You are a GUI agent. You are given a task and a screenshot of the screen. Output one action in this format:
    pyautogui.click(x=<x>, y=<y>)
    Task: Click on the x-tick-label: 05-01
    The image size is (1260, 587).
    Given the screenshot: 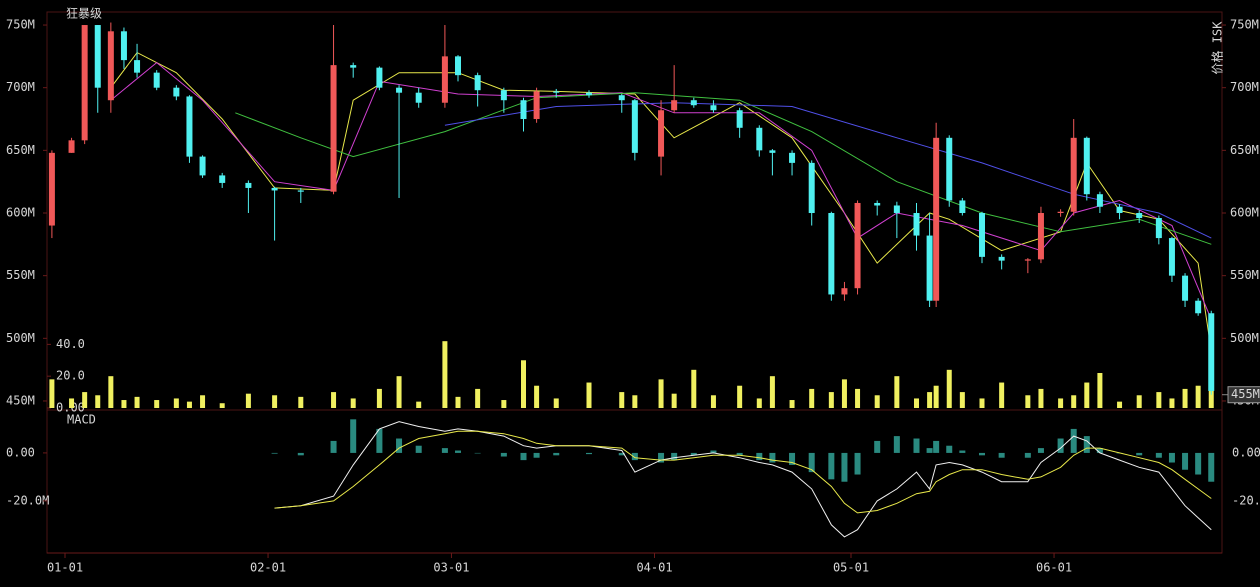 What is the action you would take?
    pyautogui.click(x=851, y=568)
    